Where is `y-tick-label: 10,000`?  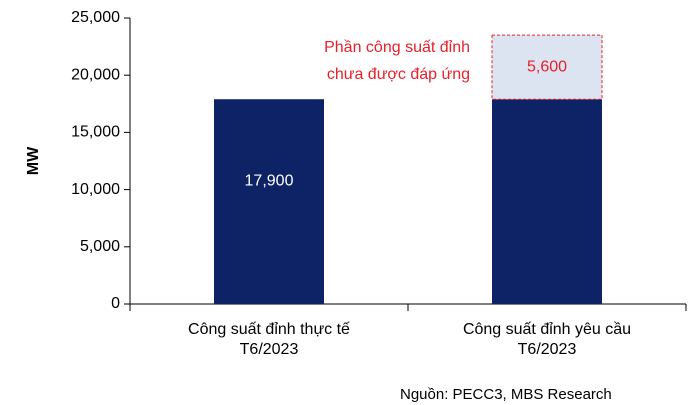 y-tick-label: 10,000 is located at coordinates (95, 189).